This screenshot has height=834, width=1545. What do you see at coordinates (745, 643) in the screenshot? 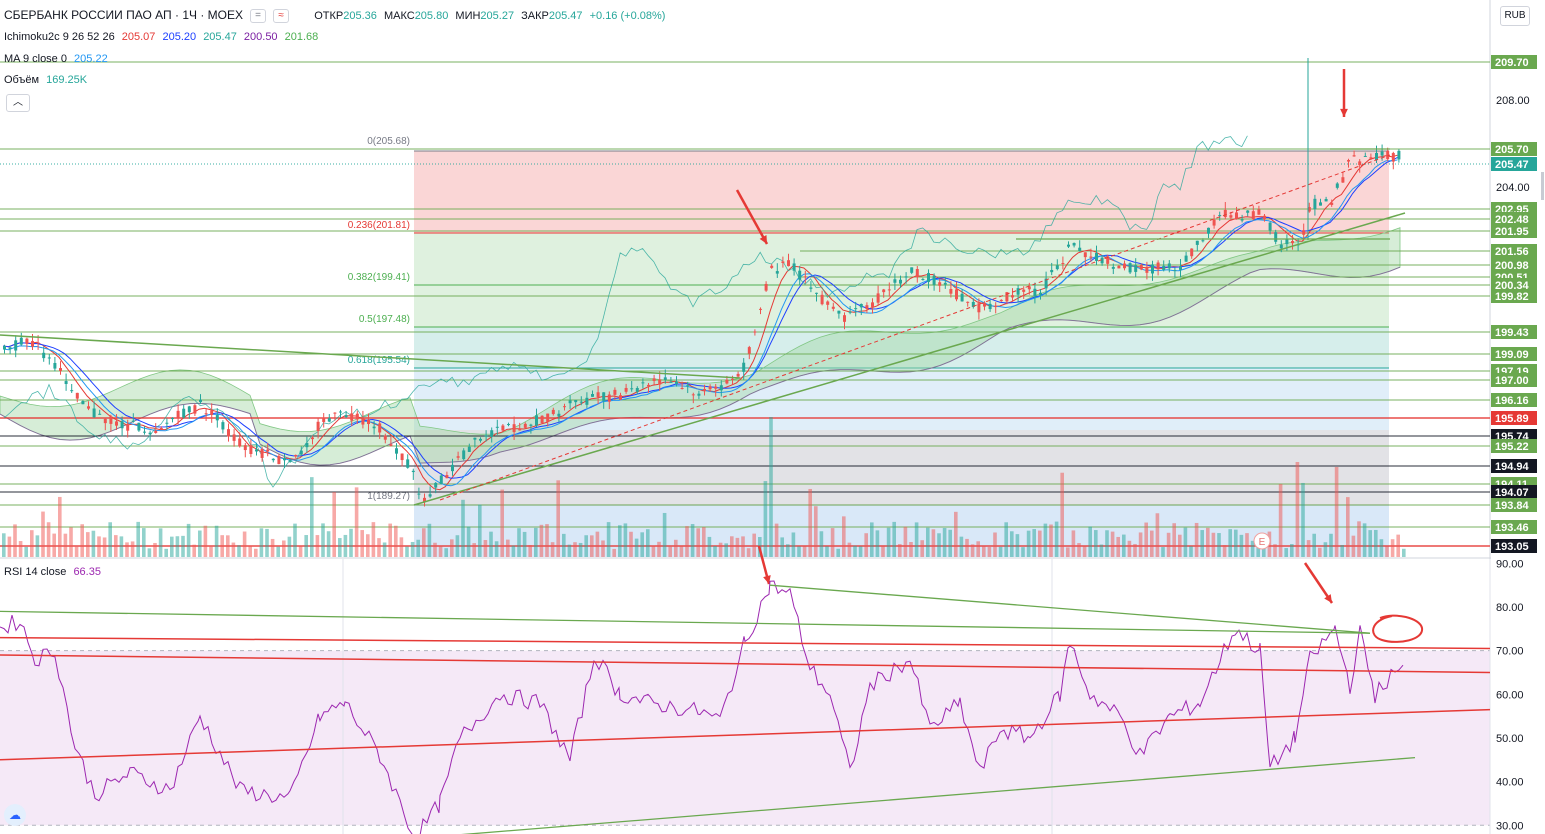
I see `rsi-red-line` at bounding box center [745, 643].